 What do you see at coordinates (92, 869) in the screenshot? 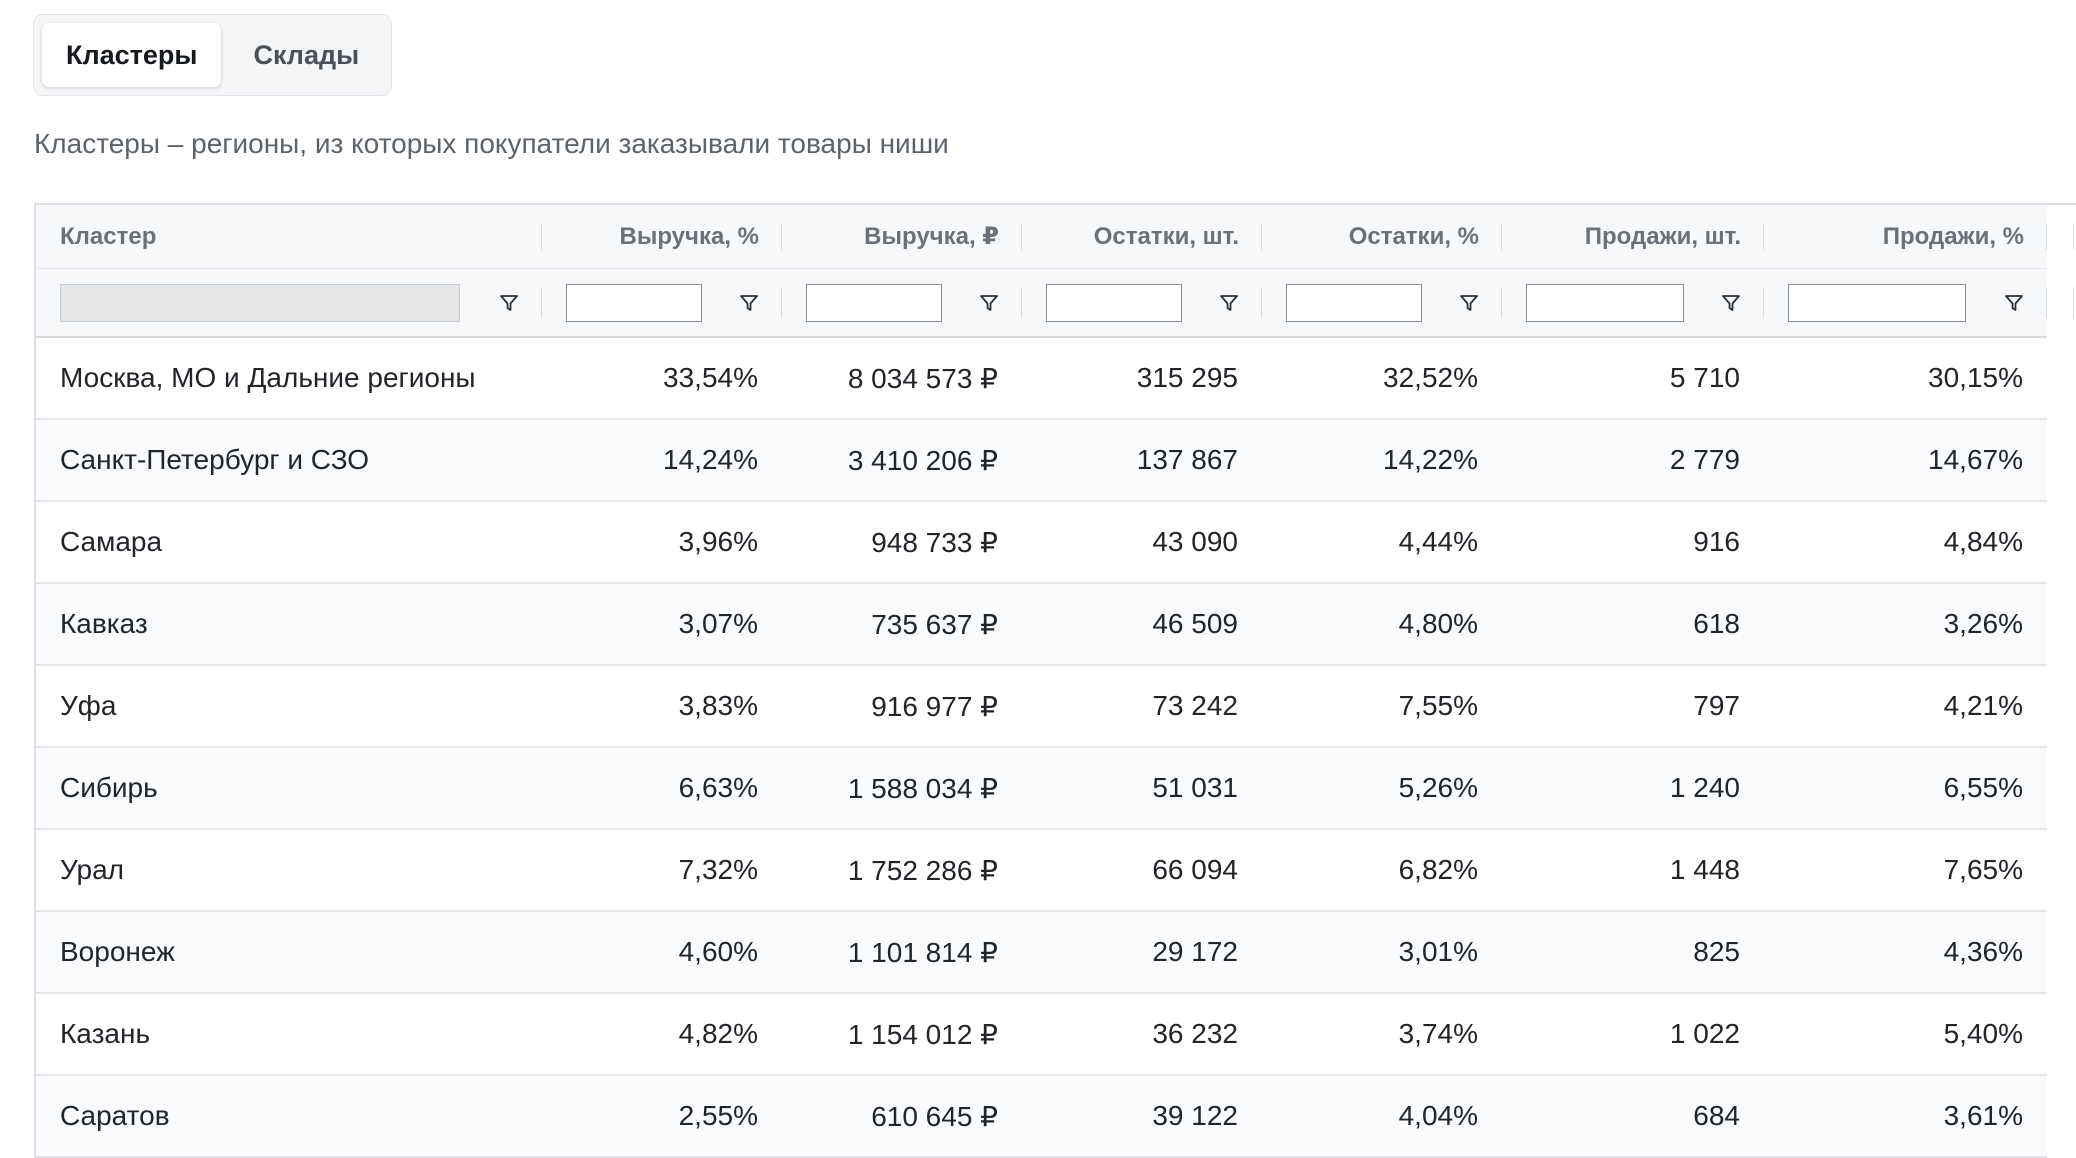
I see `cell-cluster: Урал` at bounding box center [92, 869].